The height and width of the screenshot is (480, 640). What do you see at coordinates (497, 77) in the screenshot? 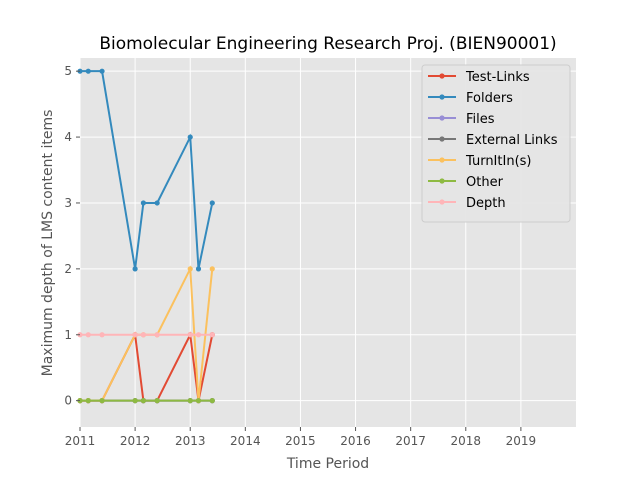
I see `legend-label-test-links: Test-Links` at bounding box center [497, 77].